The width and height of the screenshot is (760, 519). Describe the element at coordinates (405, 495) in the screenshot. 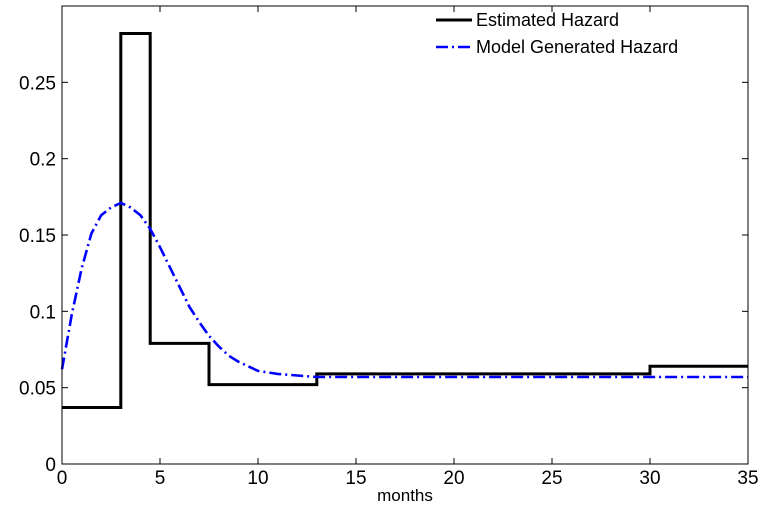

I see `x-axis-label: months` at that location.